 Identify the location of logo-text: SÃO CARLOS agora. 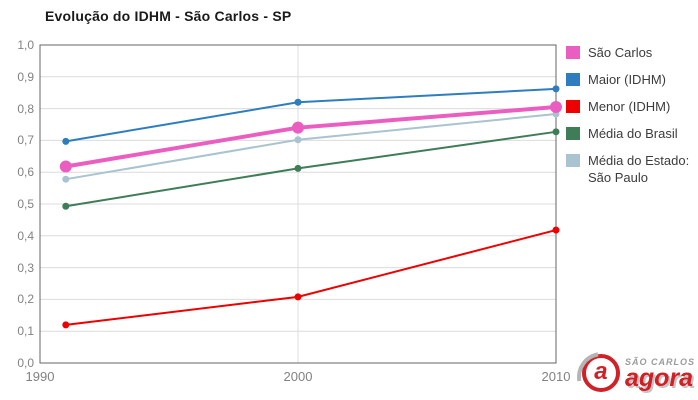
(659, 374).